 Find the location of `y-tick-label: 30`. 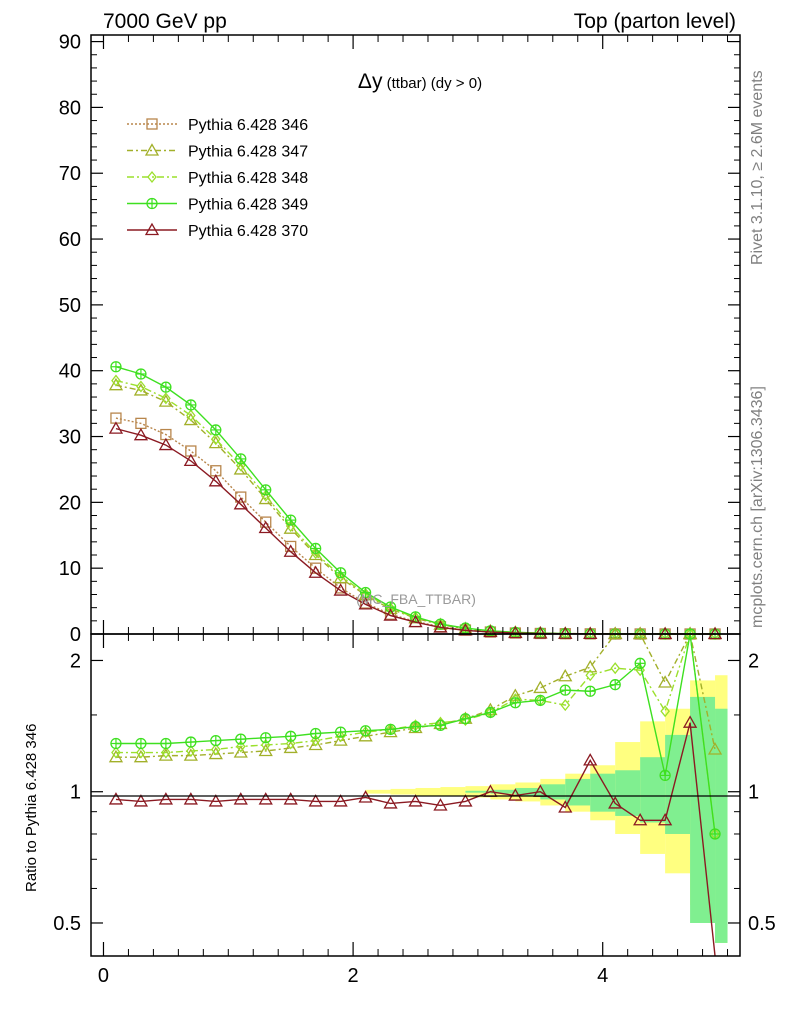

y-tick-label: 30 is located at coordinates (70, 438).